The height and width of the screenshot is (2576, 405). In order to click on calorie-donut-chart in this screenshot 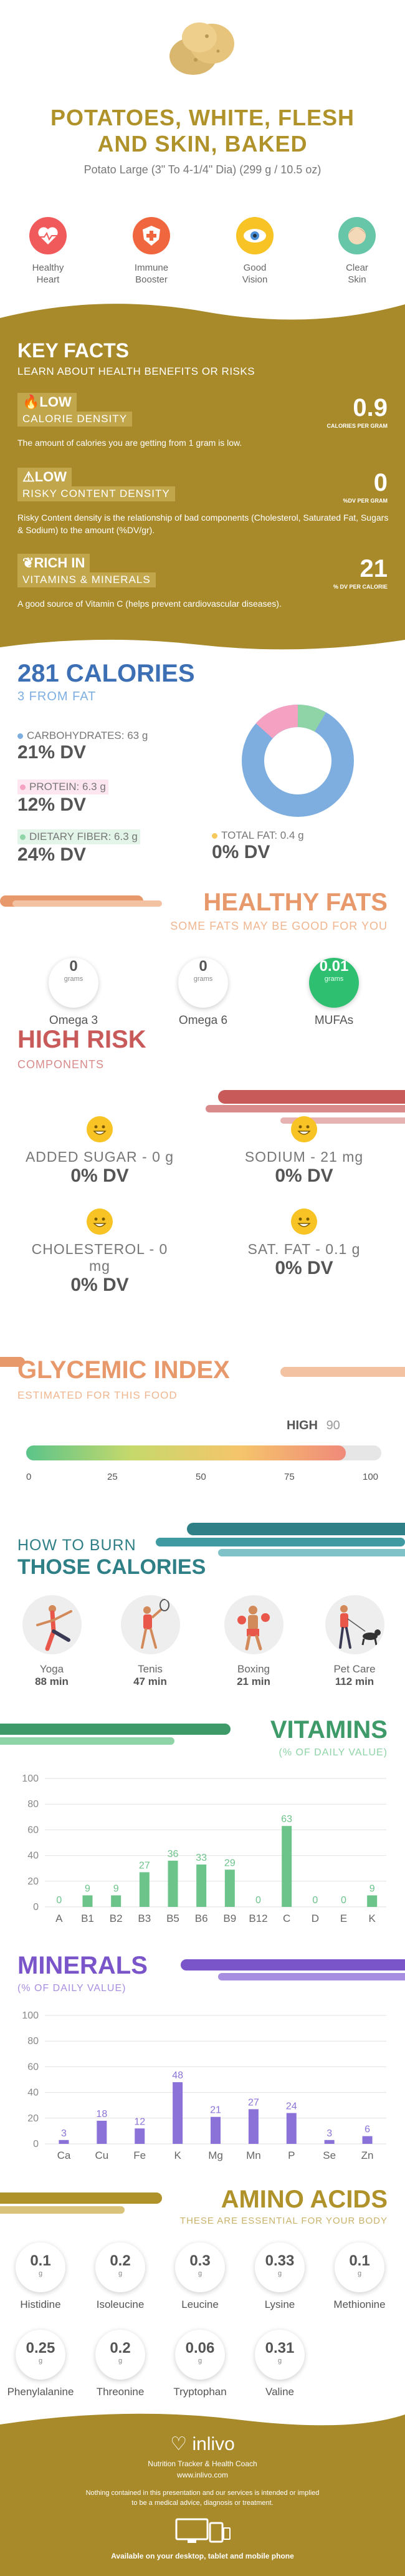, I will do `click(298, 760)`.